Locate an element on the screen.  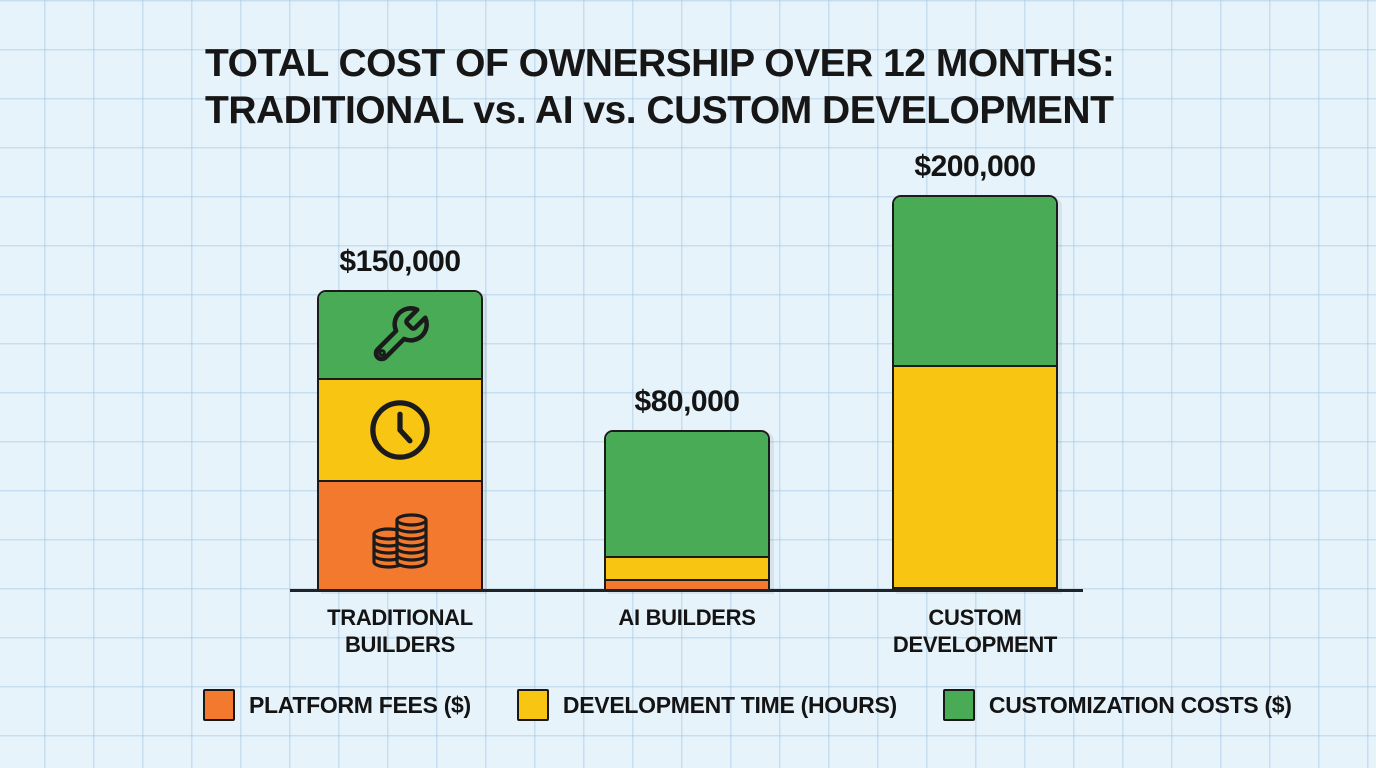
legend-label: PLATFORM FEES ($) is located at coordinates (360, 704).